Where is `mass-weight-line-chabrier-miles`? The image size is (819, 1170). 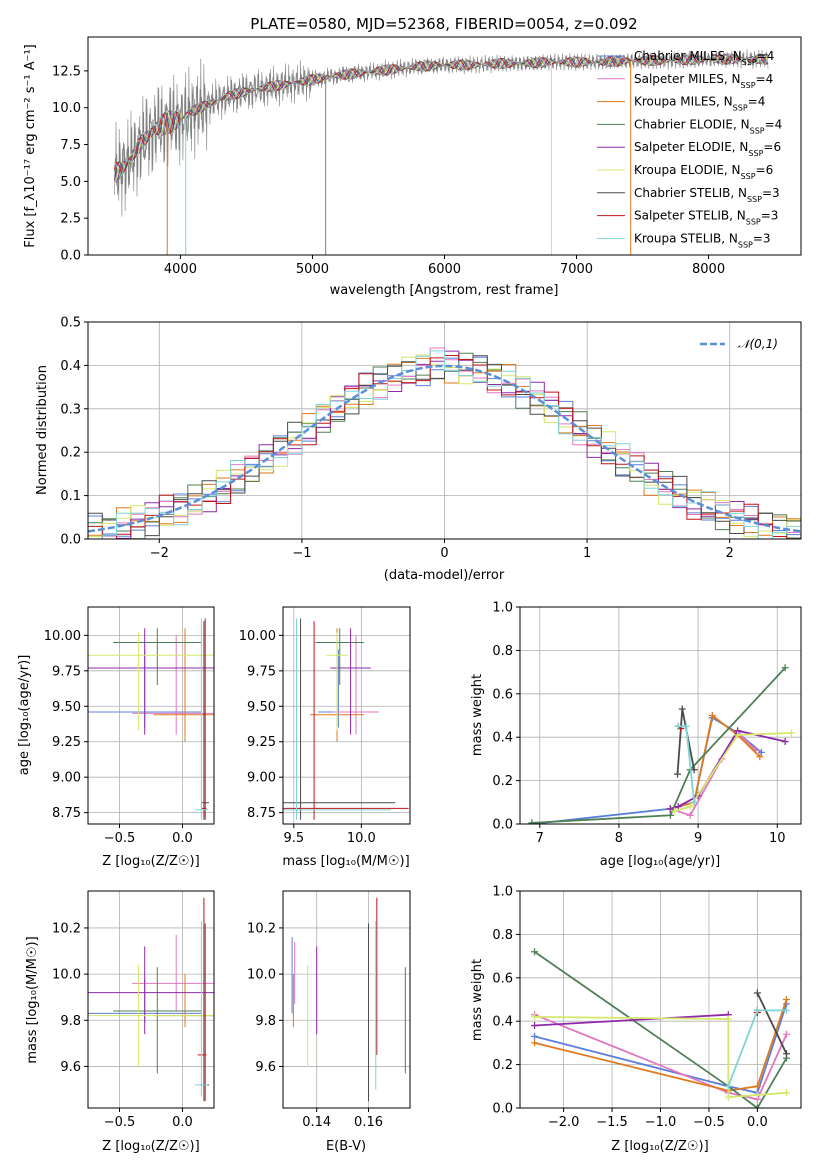 mass-weight-line-chabrier-miles is located at coordinates (661, 1048).